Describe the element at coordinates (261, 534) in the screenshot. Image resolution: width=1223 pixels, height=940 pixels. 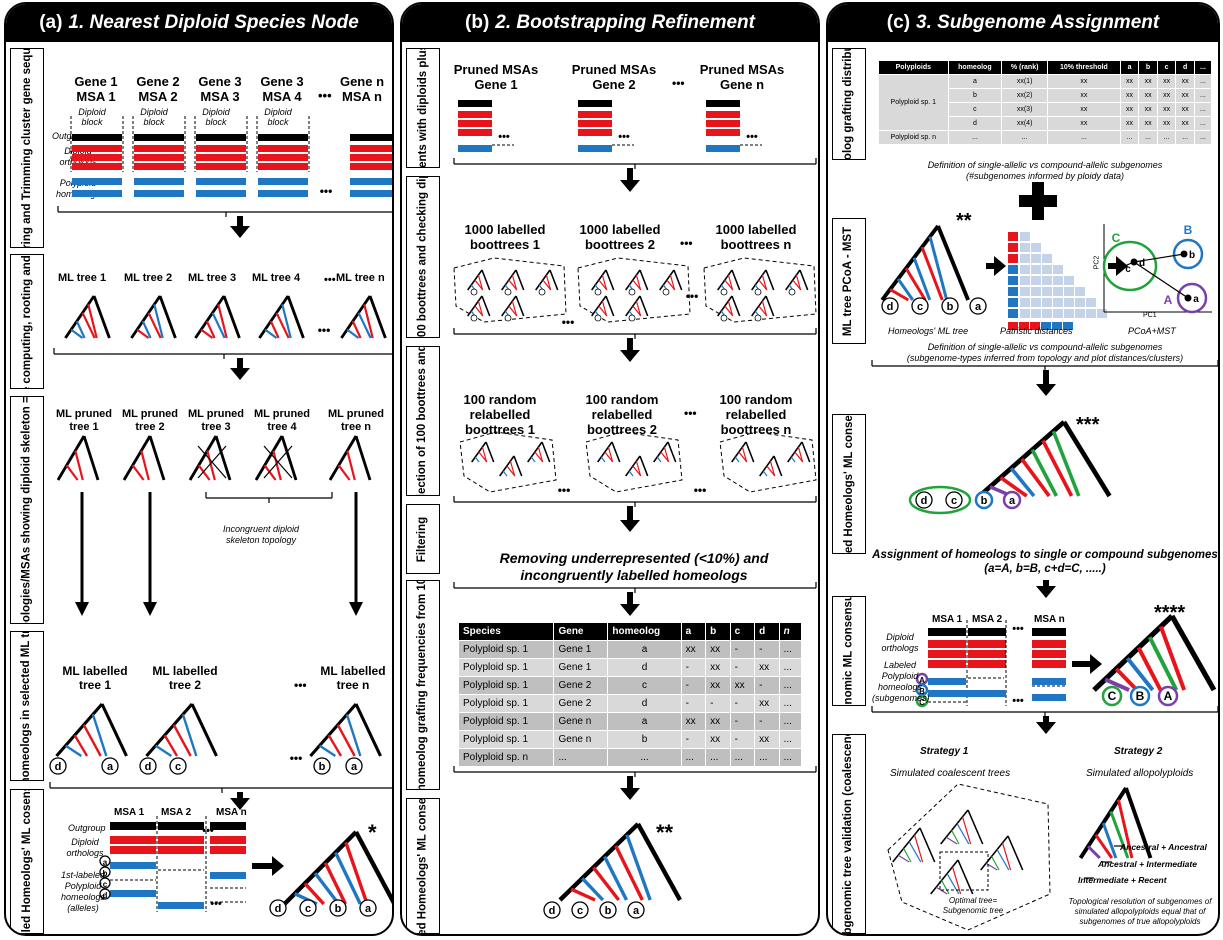
I see `incongruent-label: Incongruent diploid skeleton topology` at that location.